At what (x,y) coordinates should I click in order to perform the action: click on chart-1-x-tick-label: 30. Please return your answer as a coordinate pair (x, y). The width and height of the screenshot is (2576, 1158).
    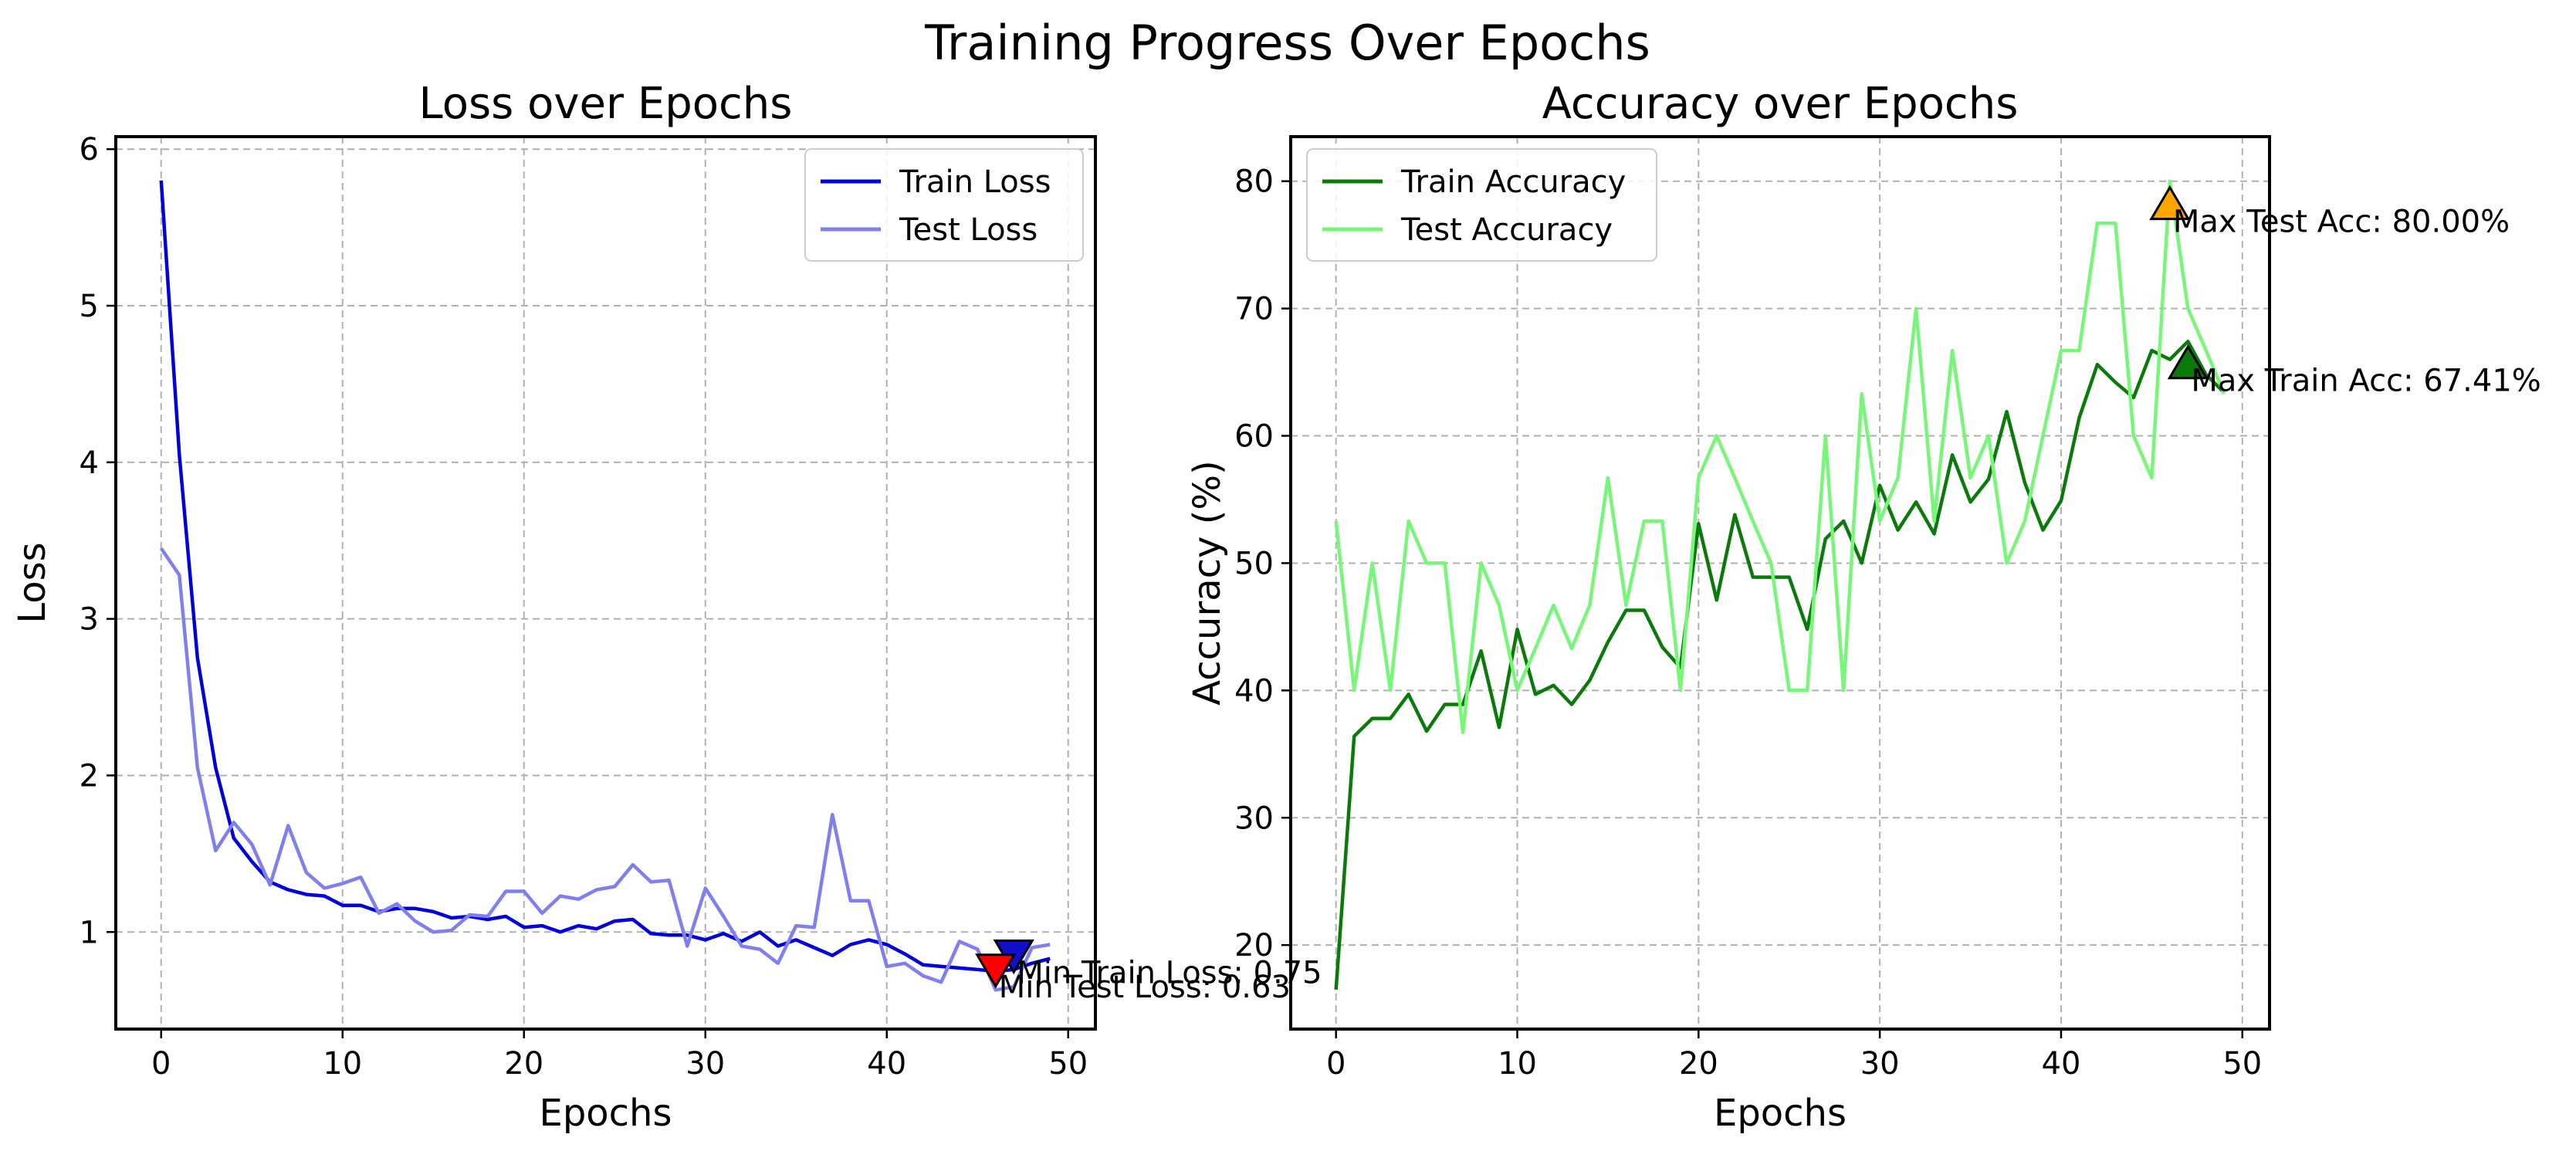
    Looking at the image, I should click on (1880, 1064).